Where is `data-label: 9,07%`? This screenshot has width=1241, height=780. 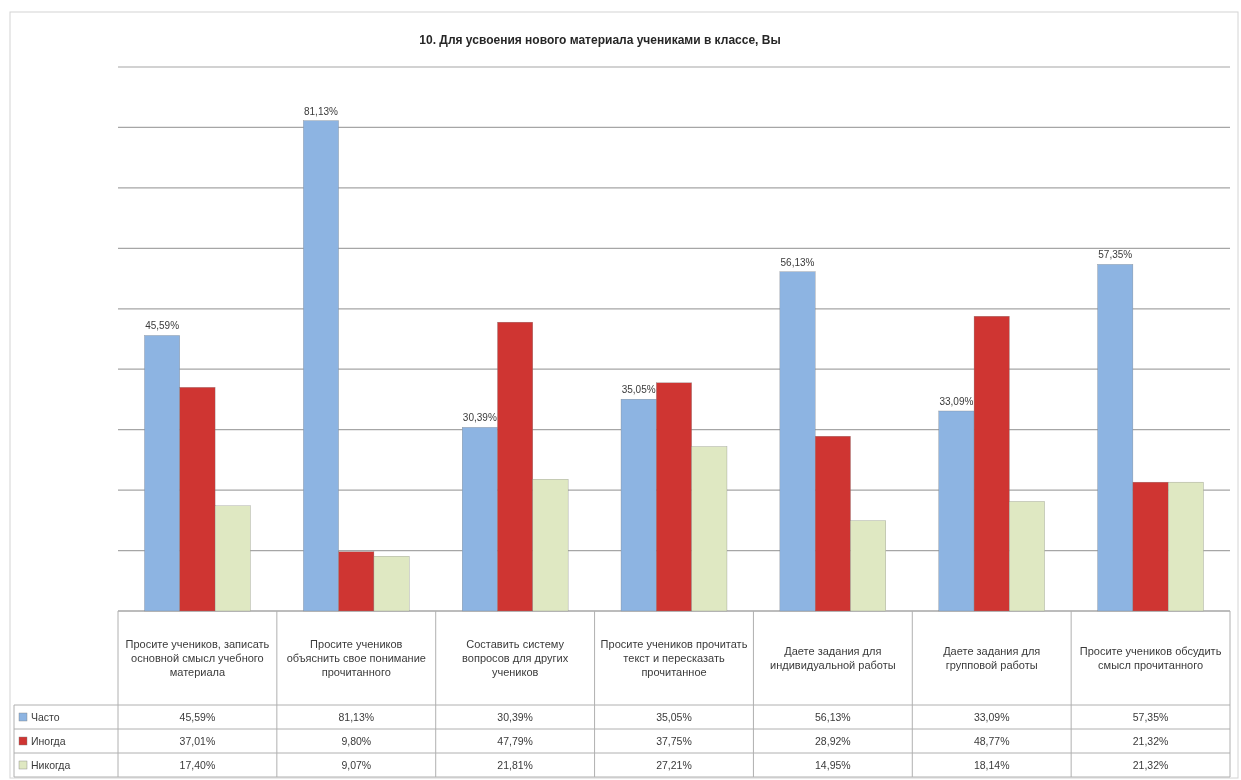
data-label: 9,07% is located at coordinates (356, 765).